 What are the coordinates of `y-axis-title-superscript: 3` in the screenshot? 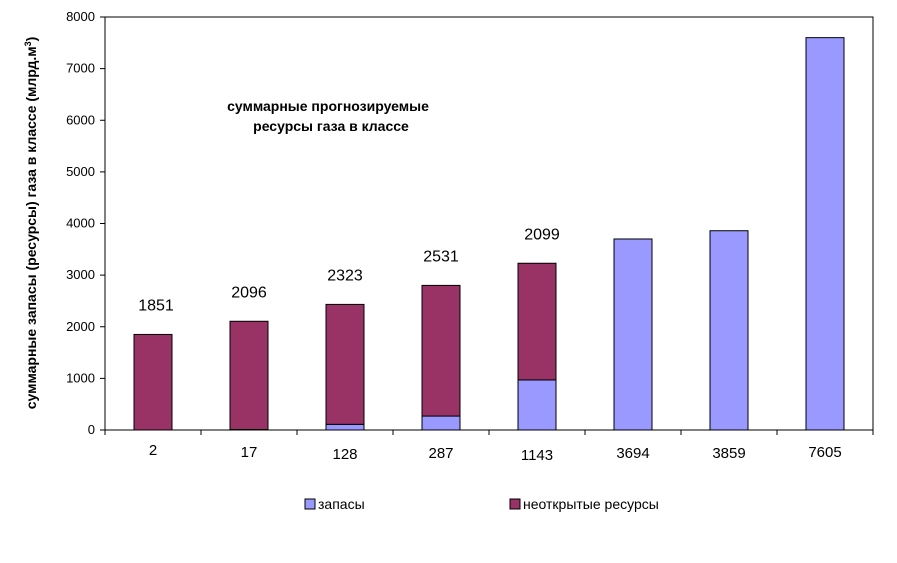 It's located at (28, 43).